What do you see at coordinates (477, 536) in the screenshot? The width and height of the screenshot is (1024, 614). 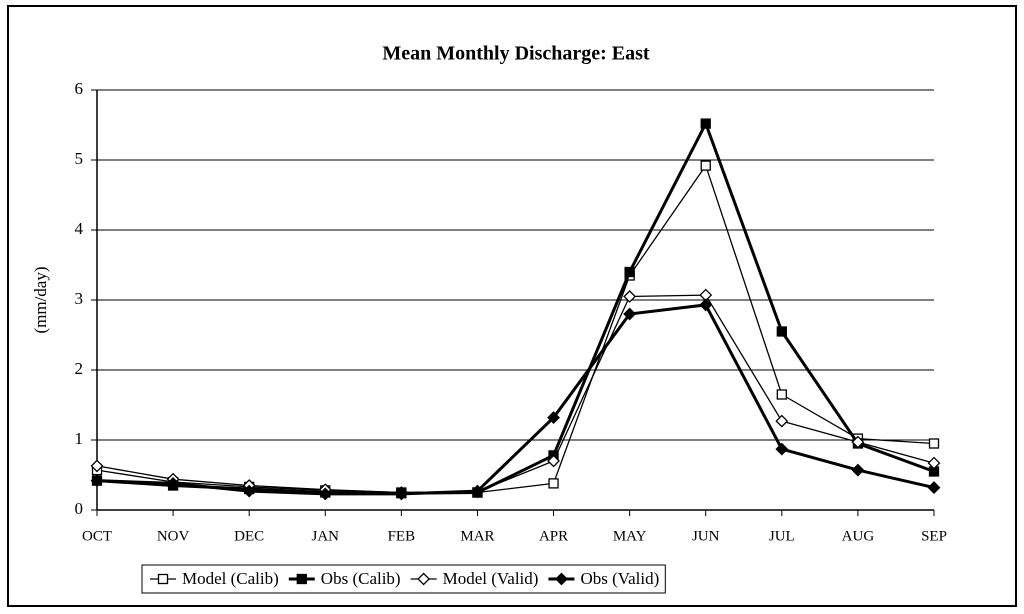 I see `x-tick-label: MAR` at bounding box center [477, 536].